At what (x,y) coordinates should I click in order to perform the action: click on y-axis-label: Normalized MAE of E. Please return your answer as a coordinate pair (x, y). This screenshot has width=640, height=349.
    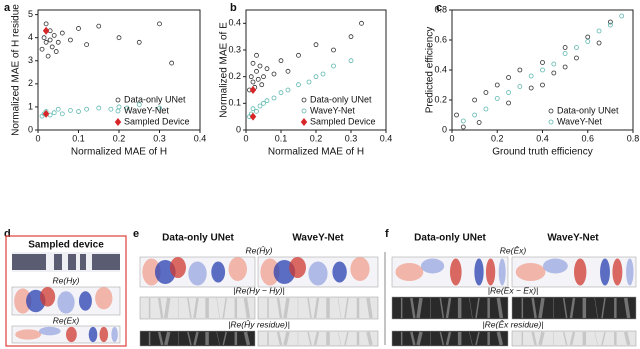
    Looking at the image, I should click on (224, 70).